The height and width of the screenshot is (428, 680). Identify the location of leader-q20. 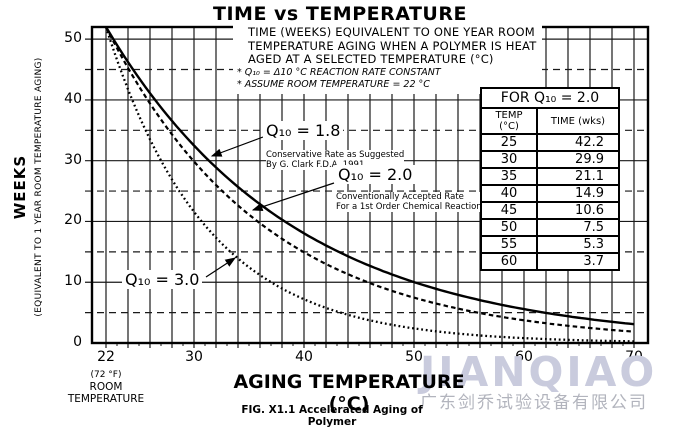
(293, 196).